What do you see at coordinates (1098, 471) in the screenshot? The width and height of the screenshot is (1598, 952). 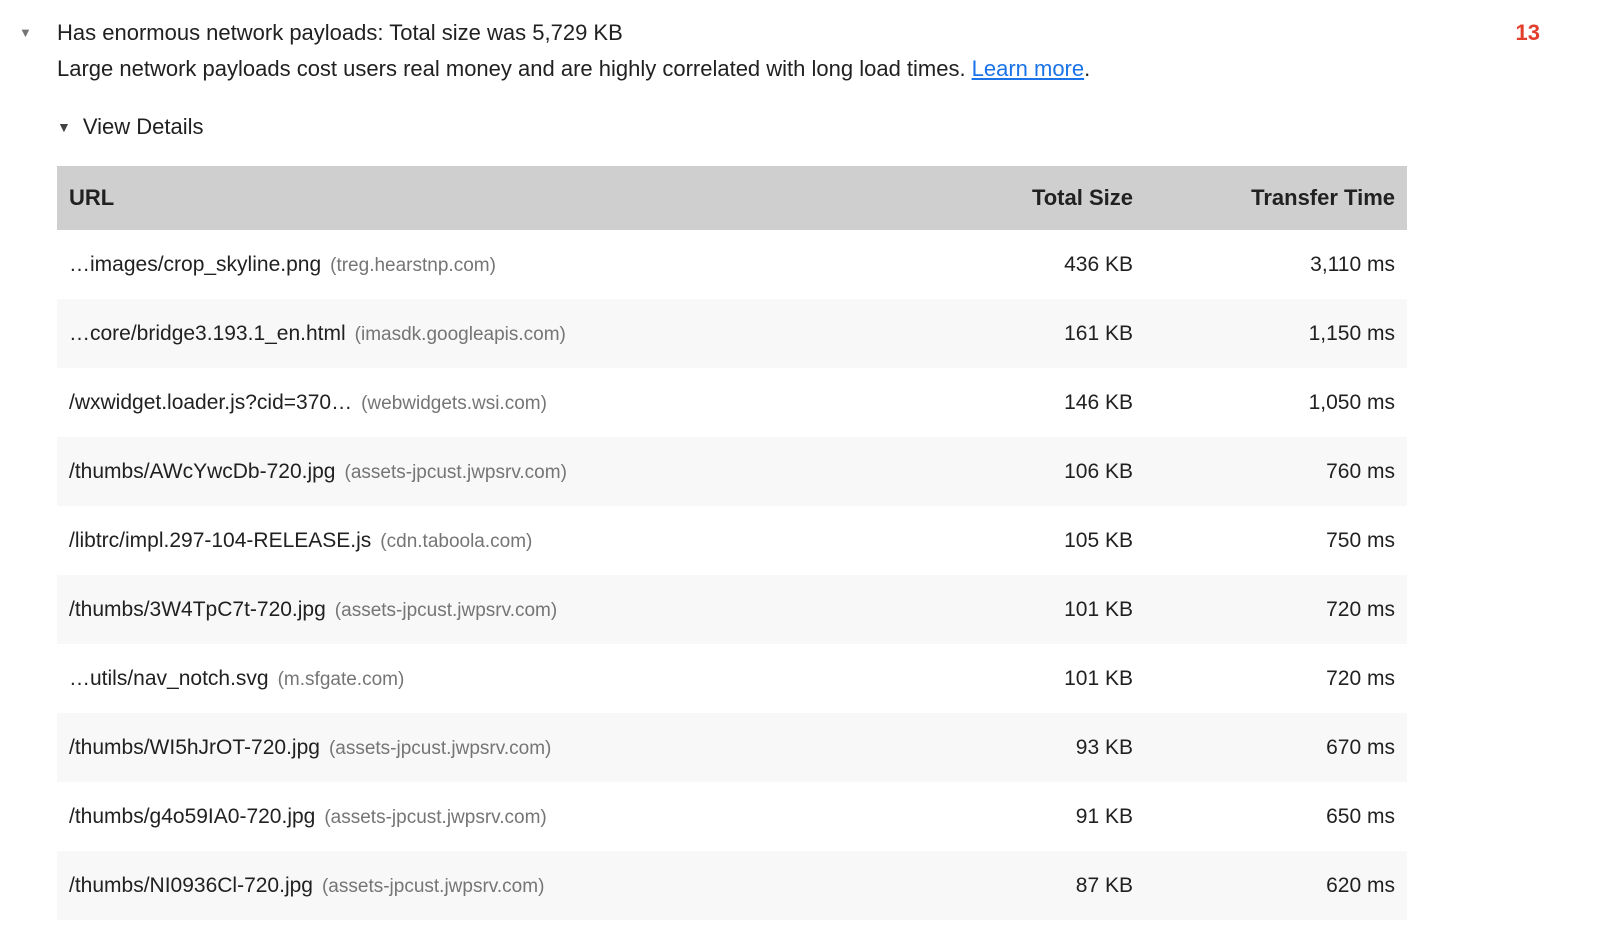 I see `total-size-cell: 106 KB` at bounding box center [1098, 471].